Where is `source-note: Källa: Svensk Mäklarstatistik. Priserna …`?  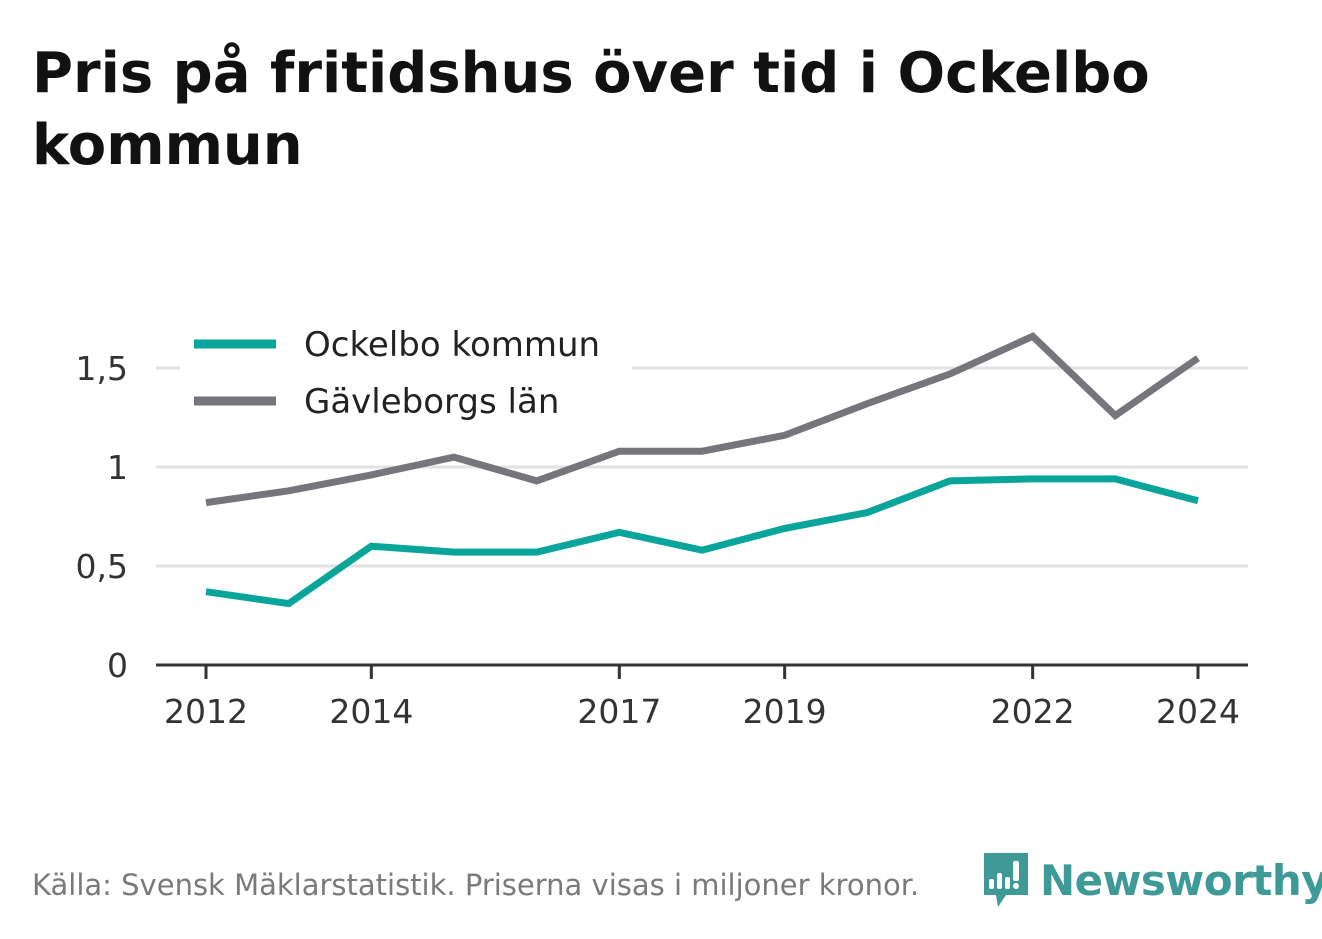 source-note: Källa: Svensk Mäklarstatistik. Priserna … is located at coordinates (476, 885).